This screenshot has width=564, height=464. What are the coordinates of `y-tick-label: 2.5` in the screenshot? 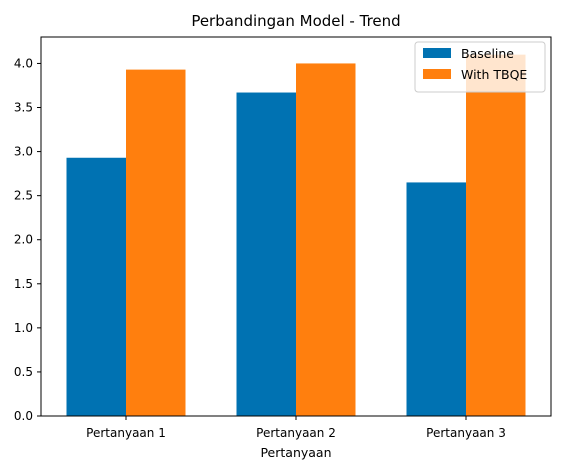 It's located at (23, 196).